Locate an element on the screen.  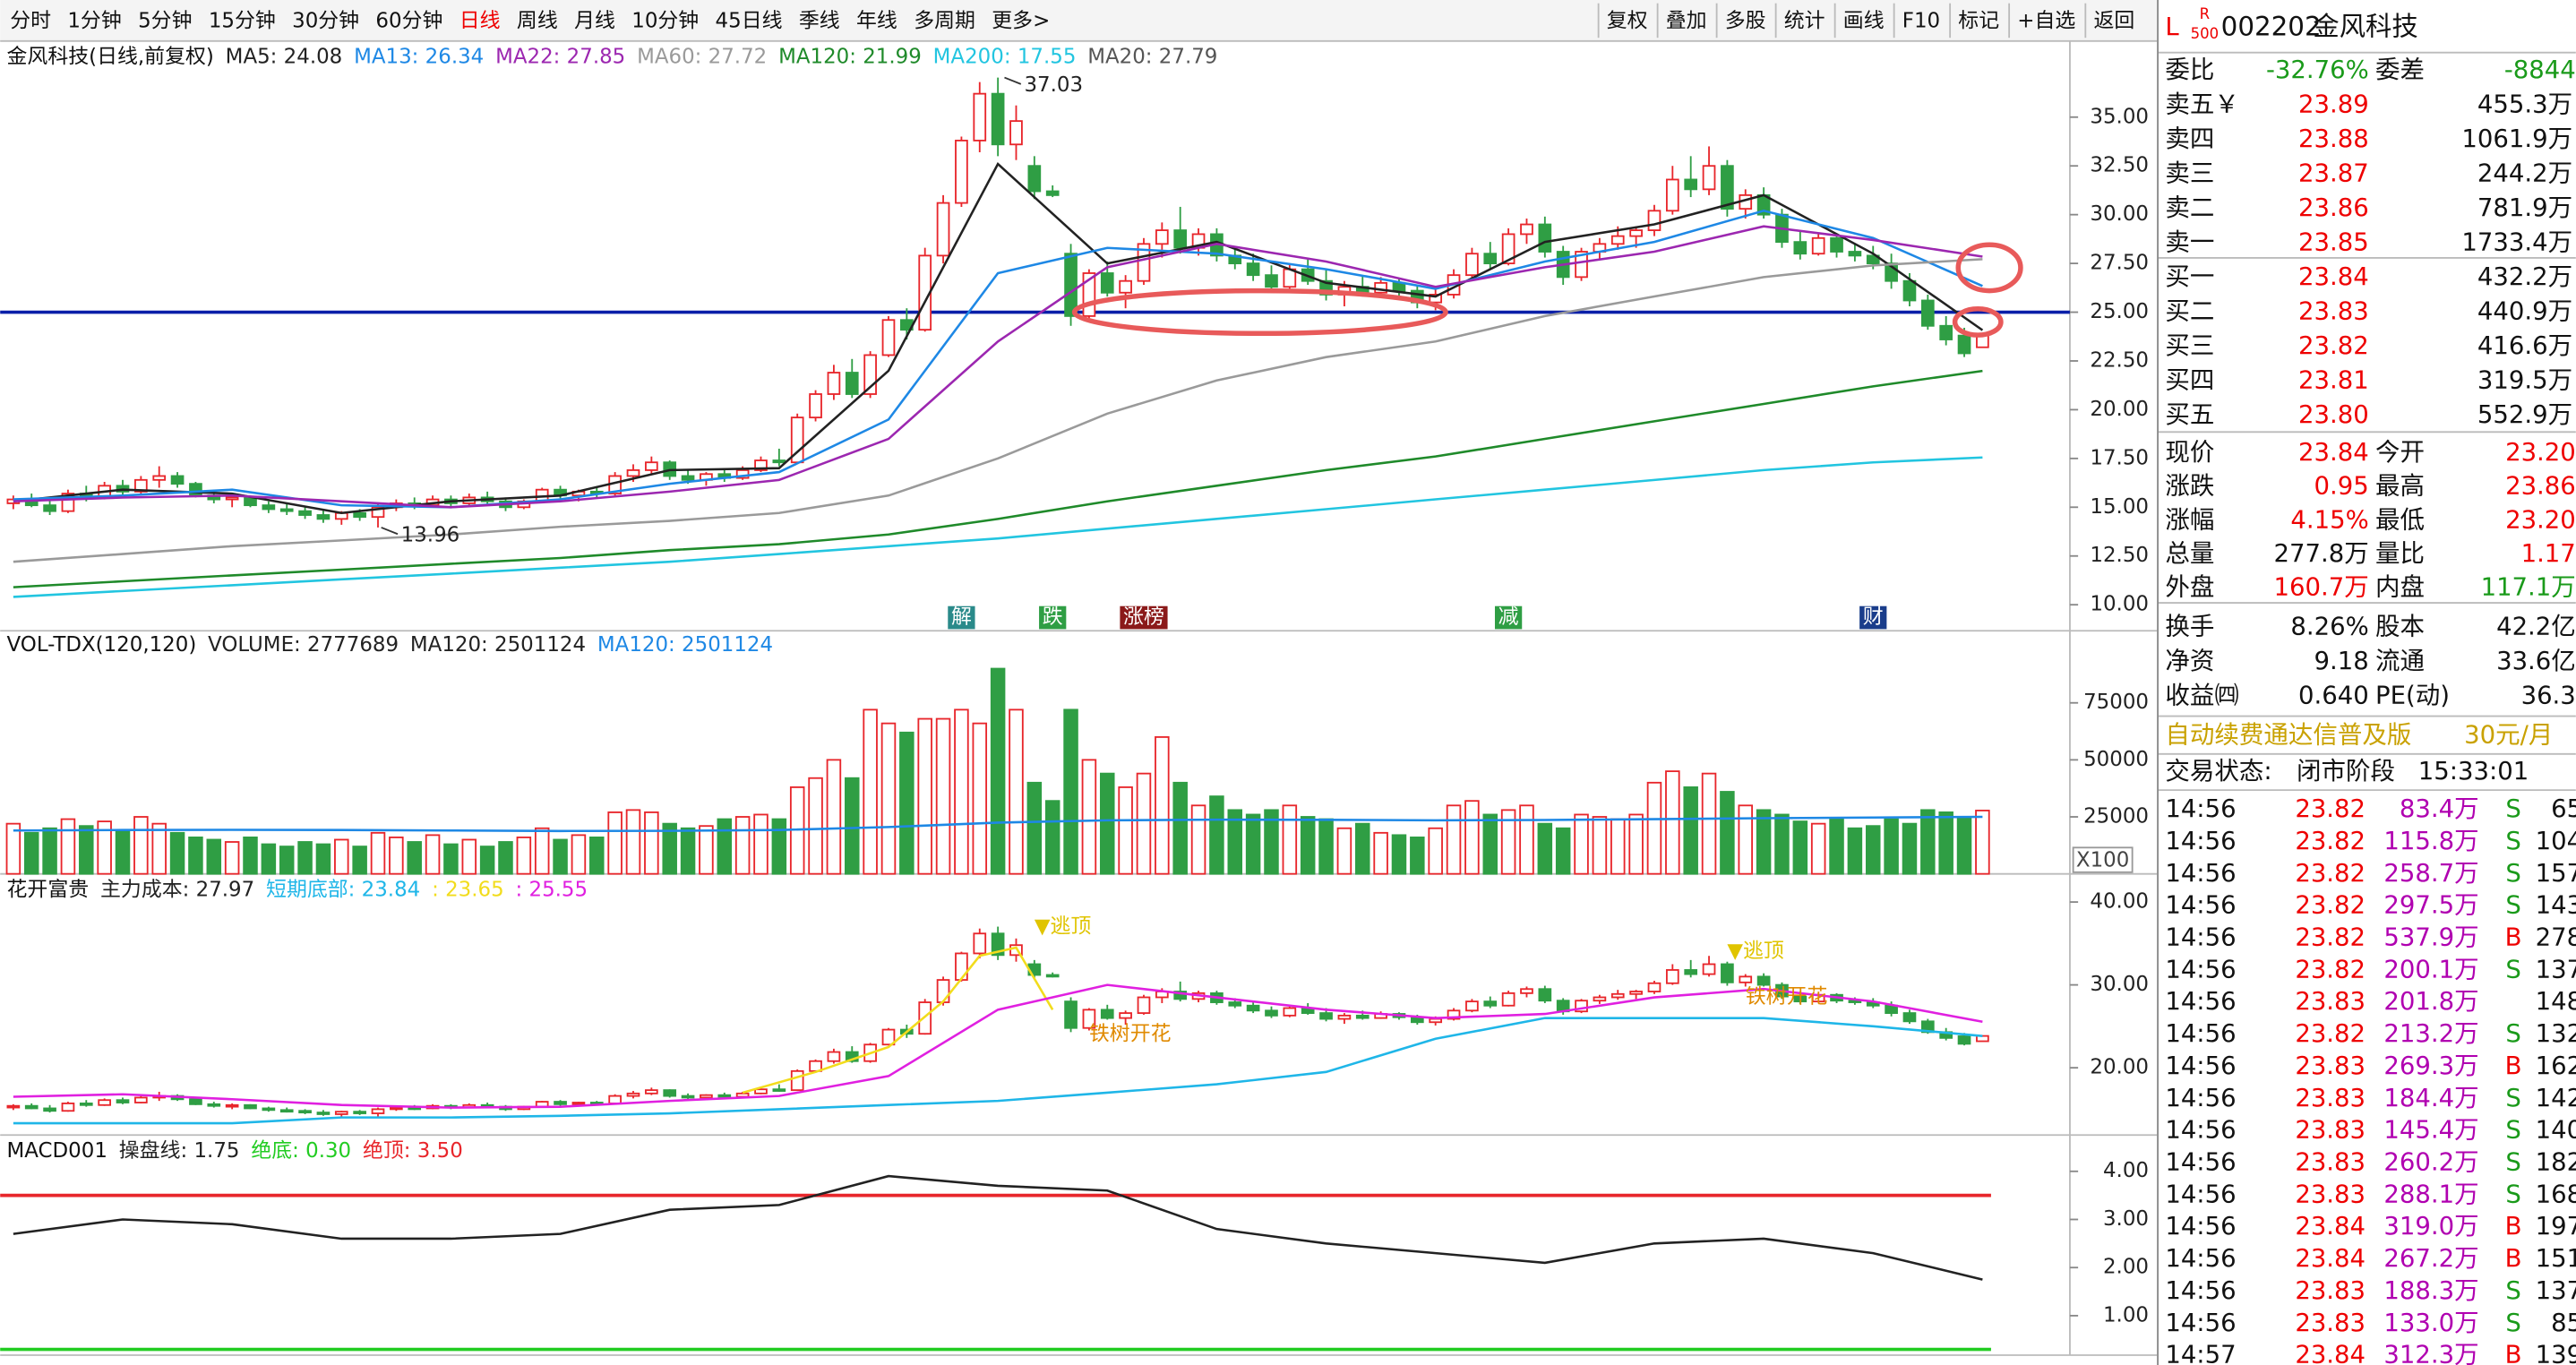
y-tick-label: 10.00 is located at coordinates (2119, 604).